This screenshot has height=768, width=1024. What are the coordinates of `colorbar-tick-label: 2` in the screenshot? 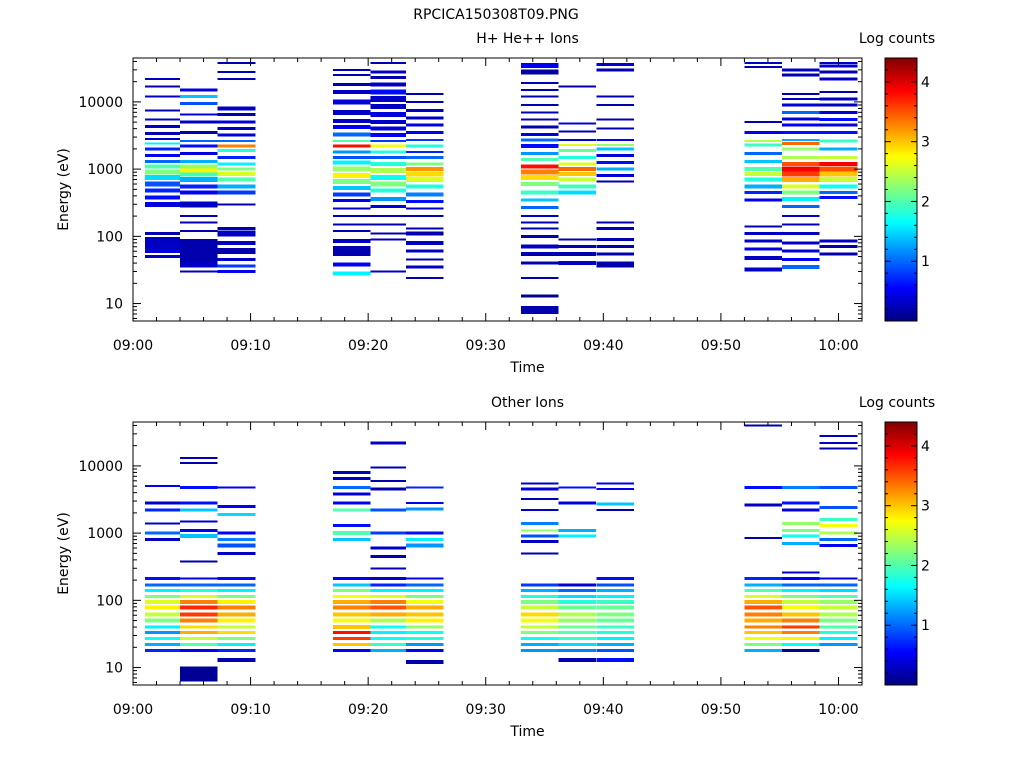 It's located at (925, 202).